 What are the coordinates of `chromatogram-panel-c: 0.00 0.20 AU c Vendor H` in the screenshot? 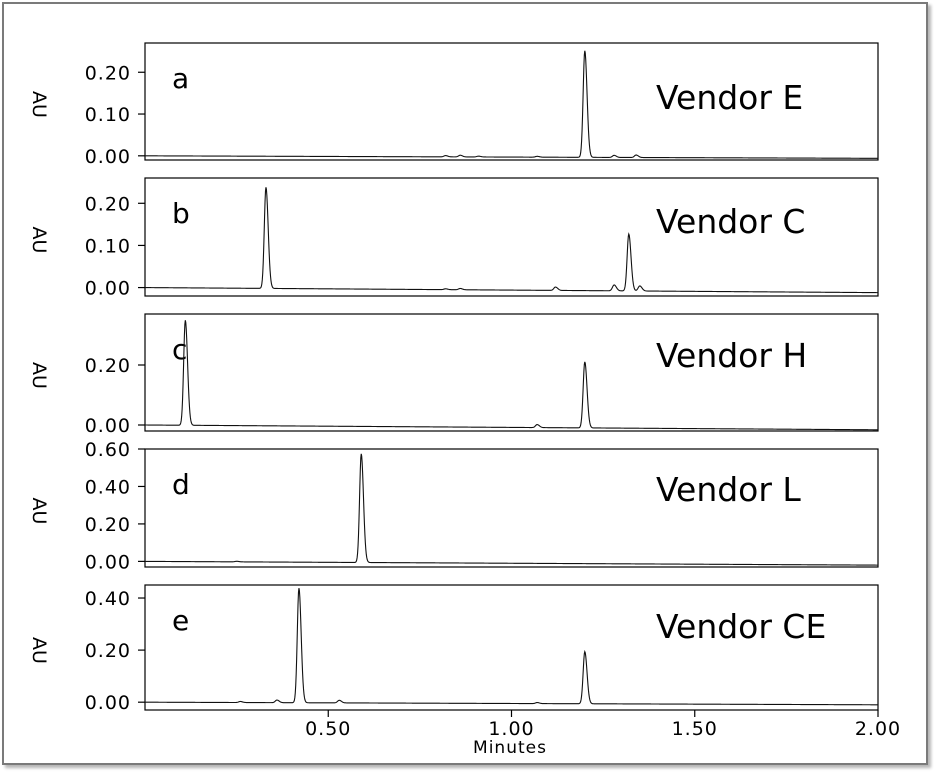 It's located at (453, 375).